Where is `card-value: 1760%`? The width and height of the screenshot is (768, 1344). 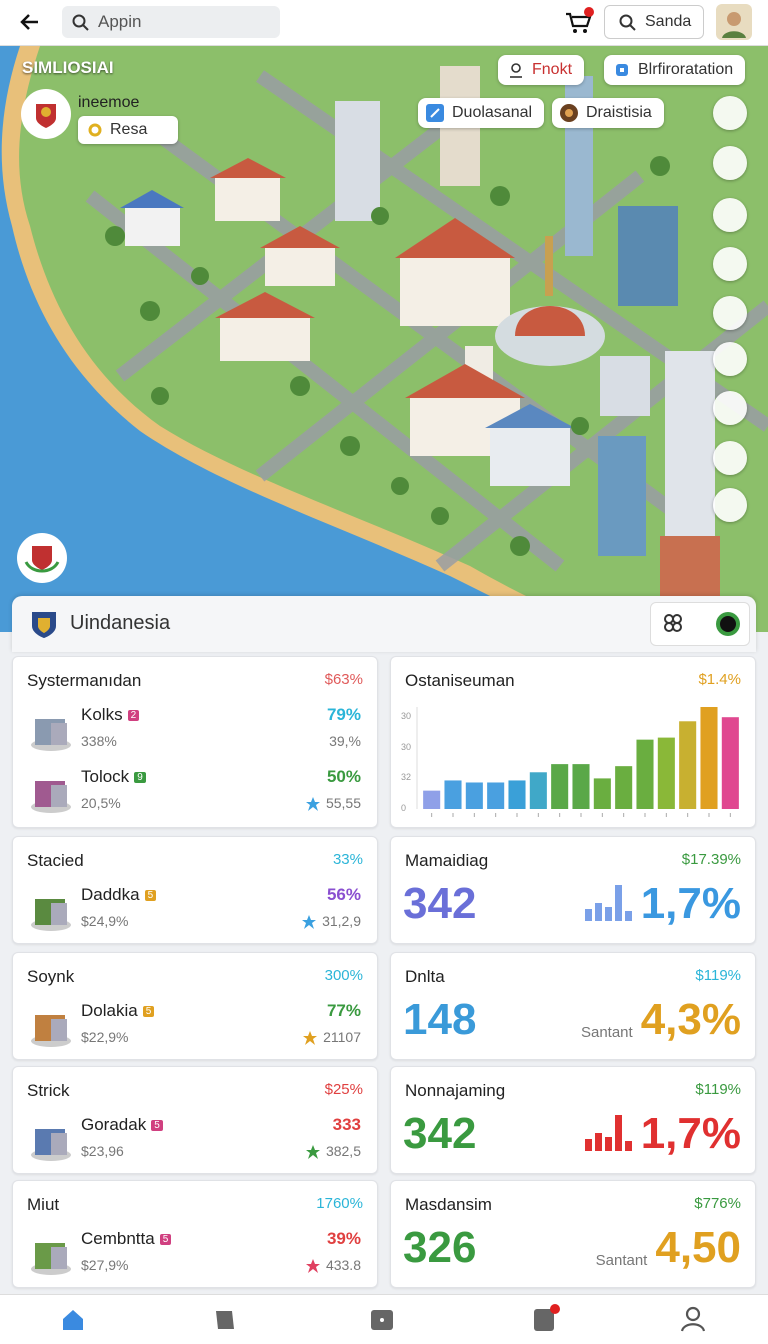
card-value: 1760% is located at coordinates (339, 1203).